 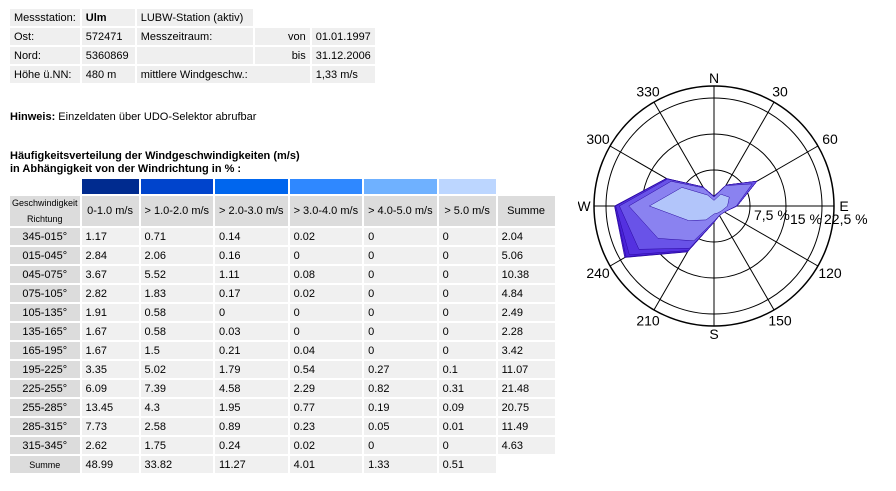 What do you see at coordinates (45, 388) in the screenshot?
I see `direction-cell: 225-255°` at bounding box center [45, 388].